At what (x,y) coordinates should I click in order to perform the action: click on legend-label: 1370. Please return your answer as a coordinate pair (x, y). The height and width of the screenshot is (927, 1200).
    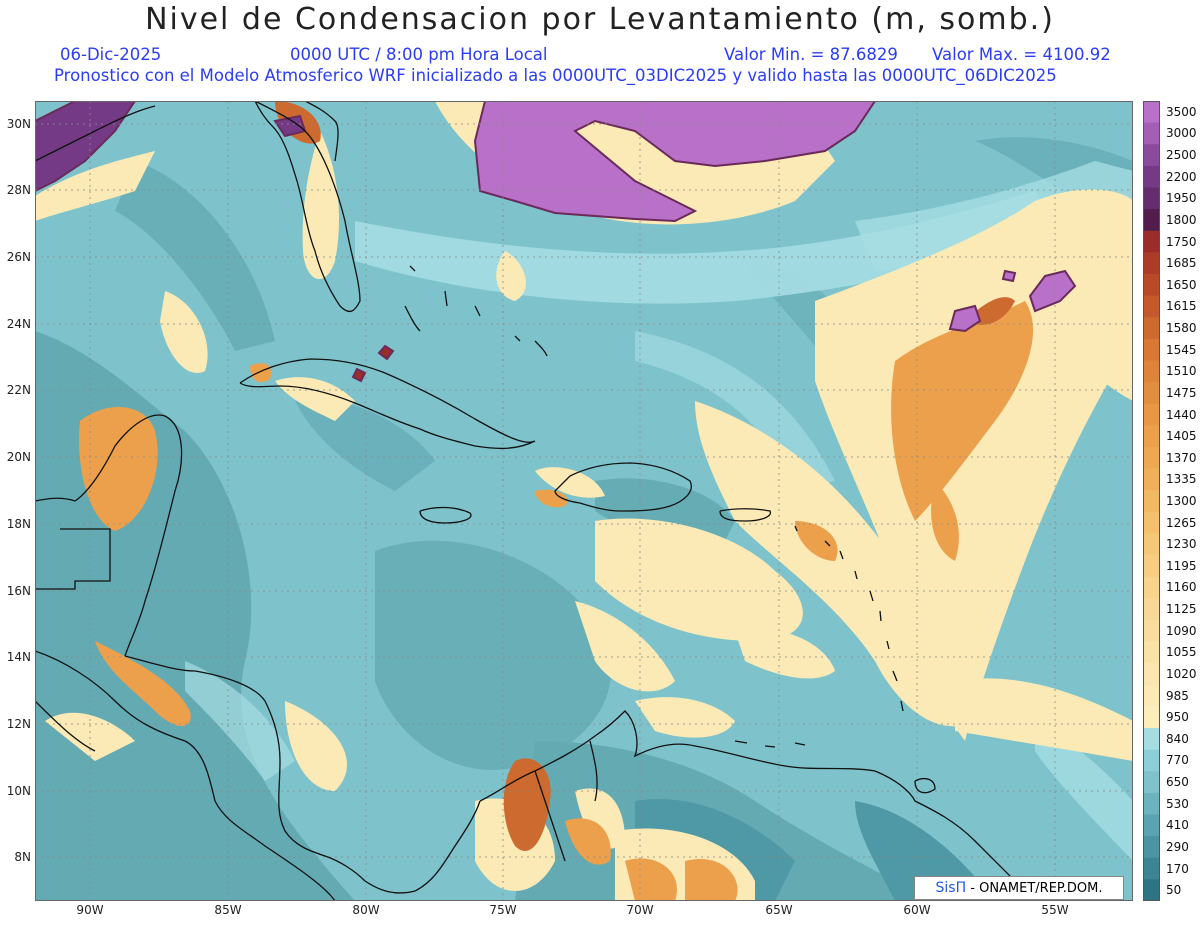
    Looking at the image, I should click on (1181, 457).